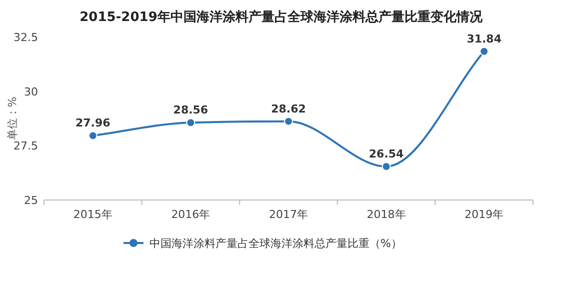  I want to click on data-label: 27.96, so click(93, 123).